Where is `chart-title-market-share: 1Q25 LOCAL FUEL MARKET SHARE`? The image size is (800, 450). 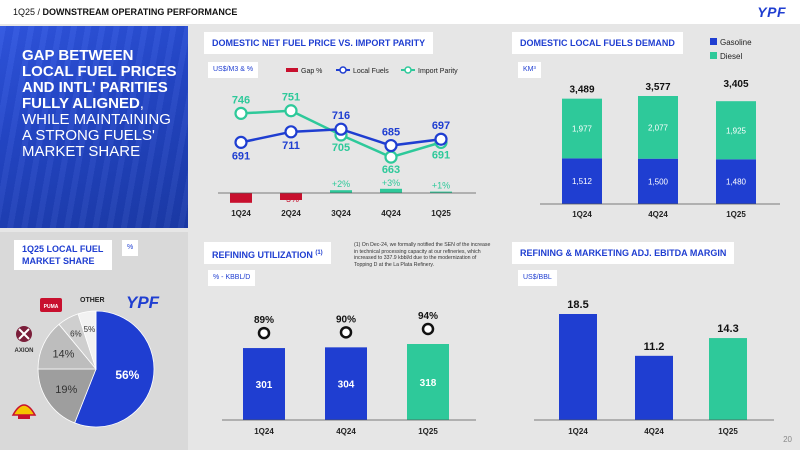
chart-title-market-share: 1Q25 LOCAL FUEL MARKET SHARE is located at coordinates (63, 255).